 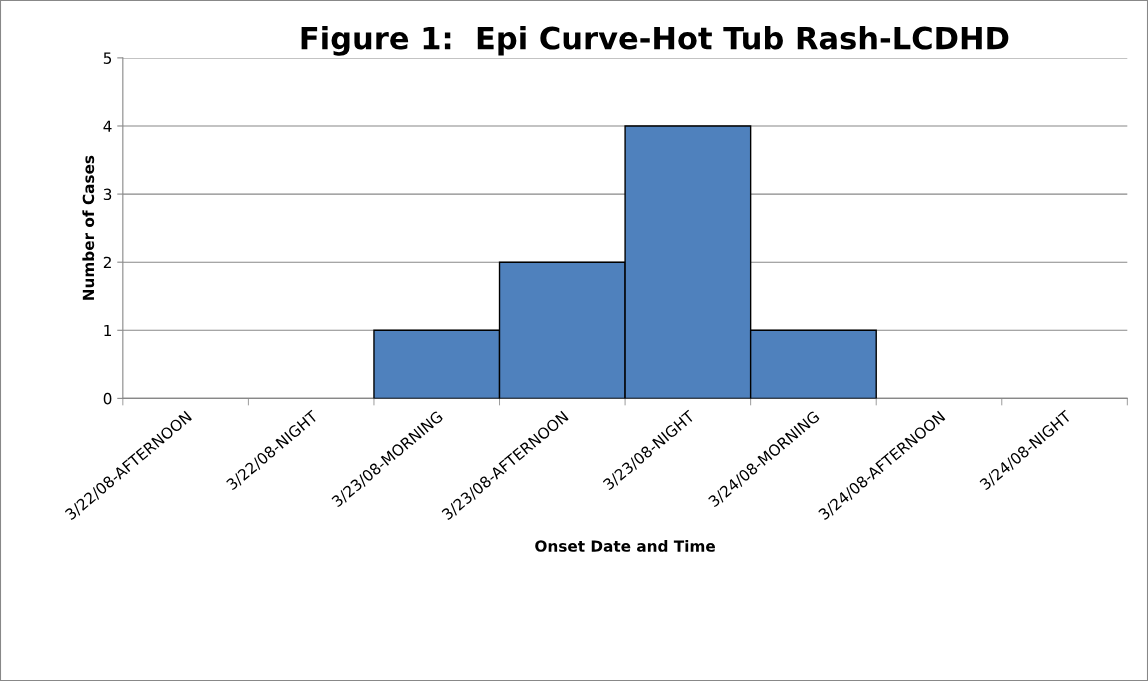 What do you see at coordinates (625, 546) in the screenshot?
I see `x-axis-title: Onset Date and Time` at bounding box center [625, 546].